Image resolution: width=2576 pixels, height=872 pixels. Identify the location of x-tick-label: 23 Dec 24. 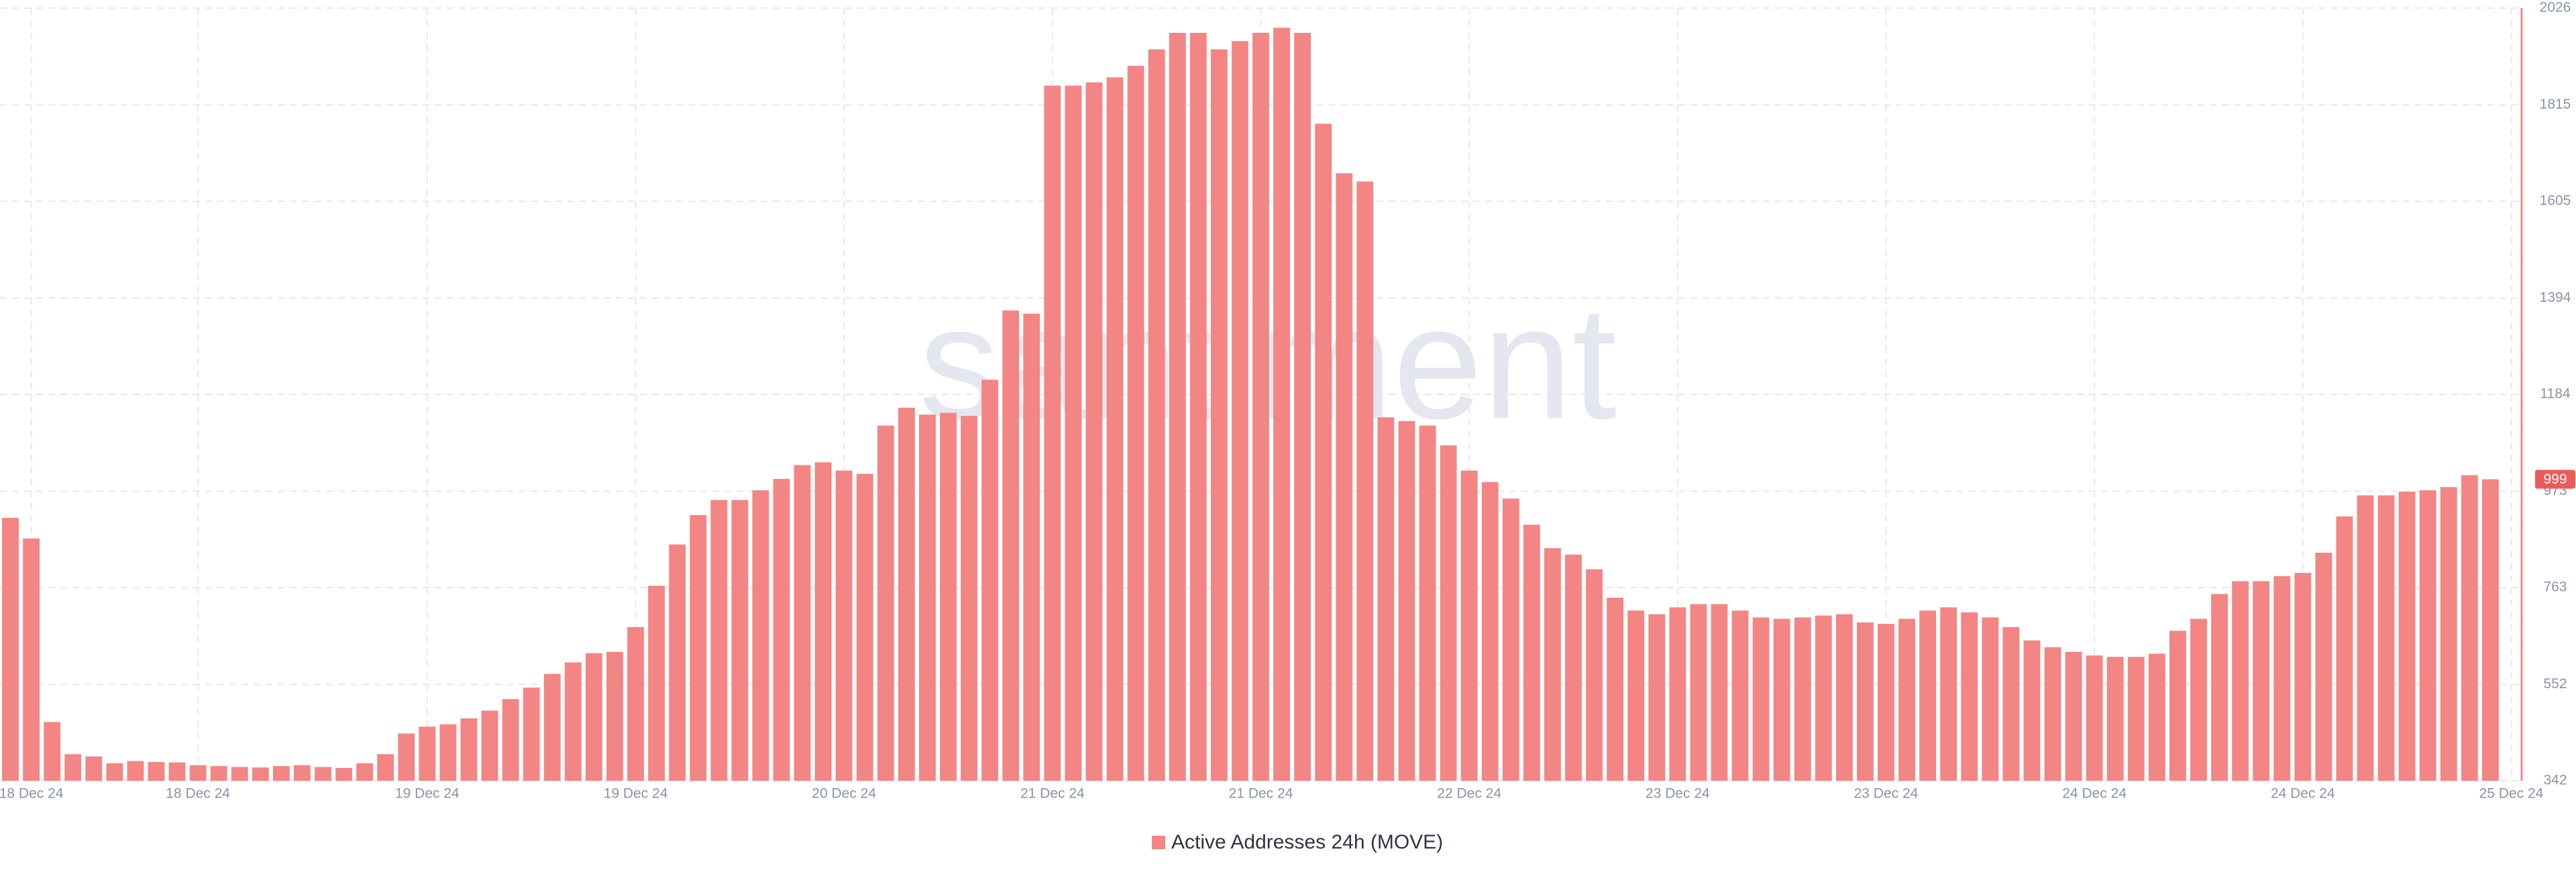
(1886, 794).